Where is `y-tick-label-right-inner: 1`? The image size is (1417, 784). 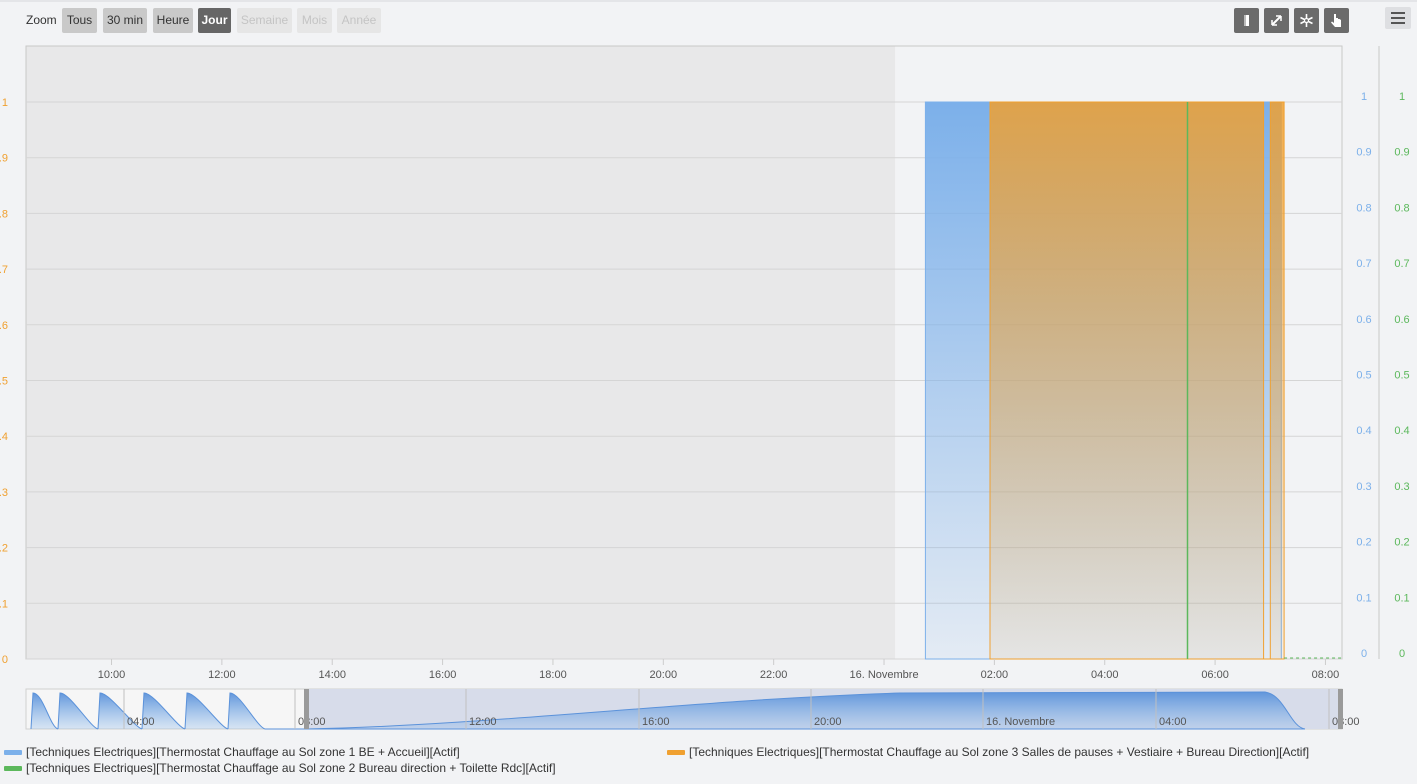 y-tick-label-right-inner: 1 is located at coordinates (1364, 97).